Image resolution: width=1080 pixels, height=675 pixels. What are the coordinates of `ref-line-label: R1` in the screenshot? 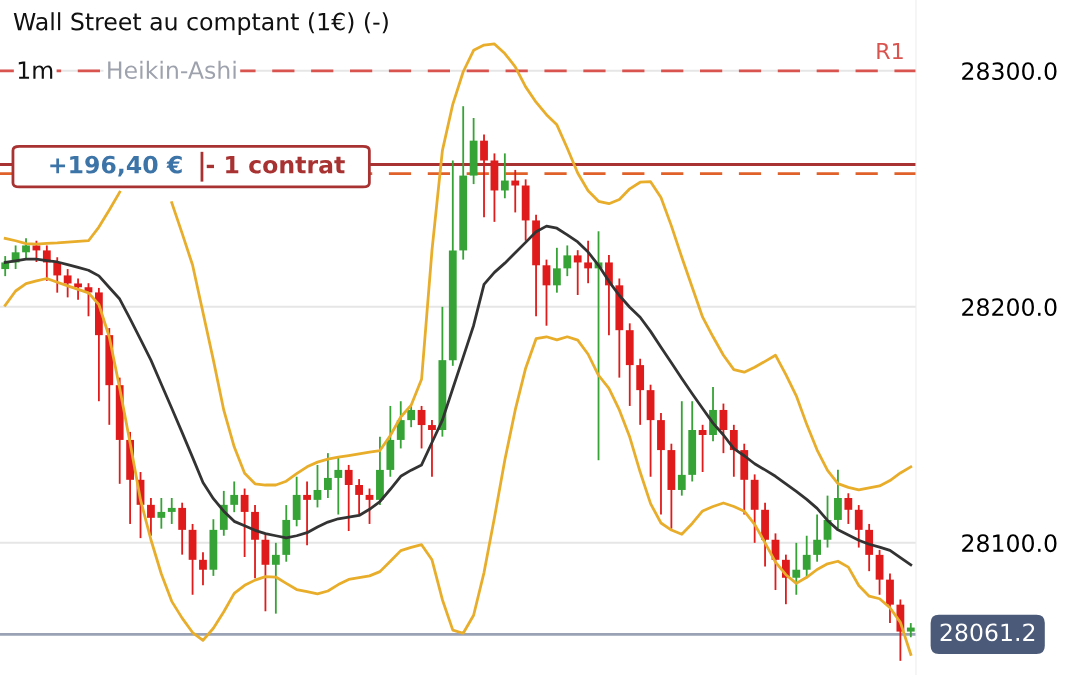 It's located at (890, 51).